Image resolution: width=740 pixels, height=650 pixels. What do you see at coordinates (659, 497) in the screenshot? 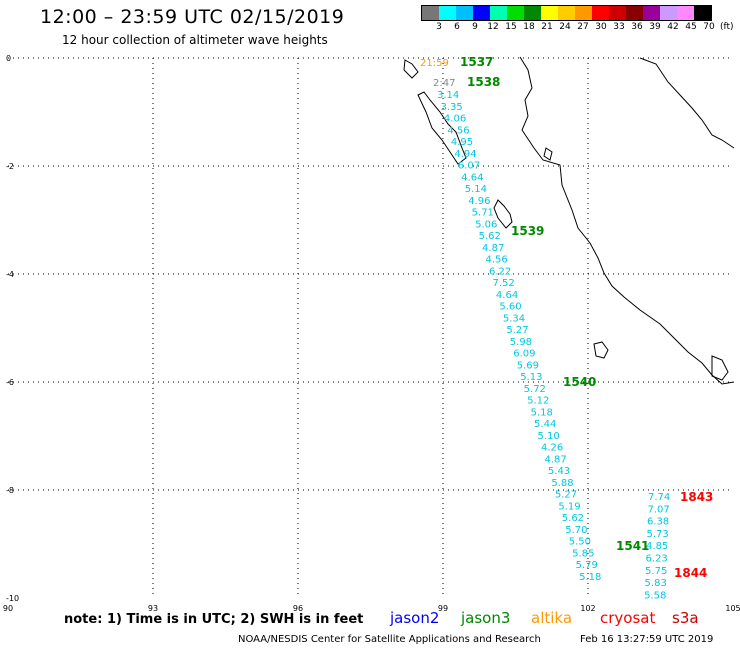
I see `wave-height-value: 7.74` at bounding box center [659, 497].